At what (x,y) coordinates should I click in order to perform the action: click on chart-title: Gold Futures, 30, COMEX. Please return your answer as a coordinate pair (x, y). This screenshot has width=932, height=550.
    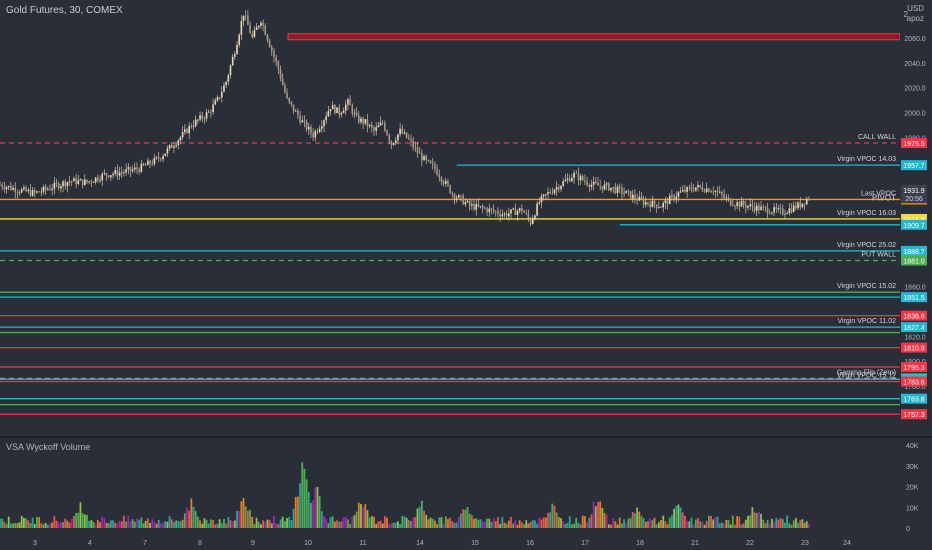
    Looking at the image, I should click on (64, 10).